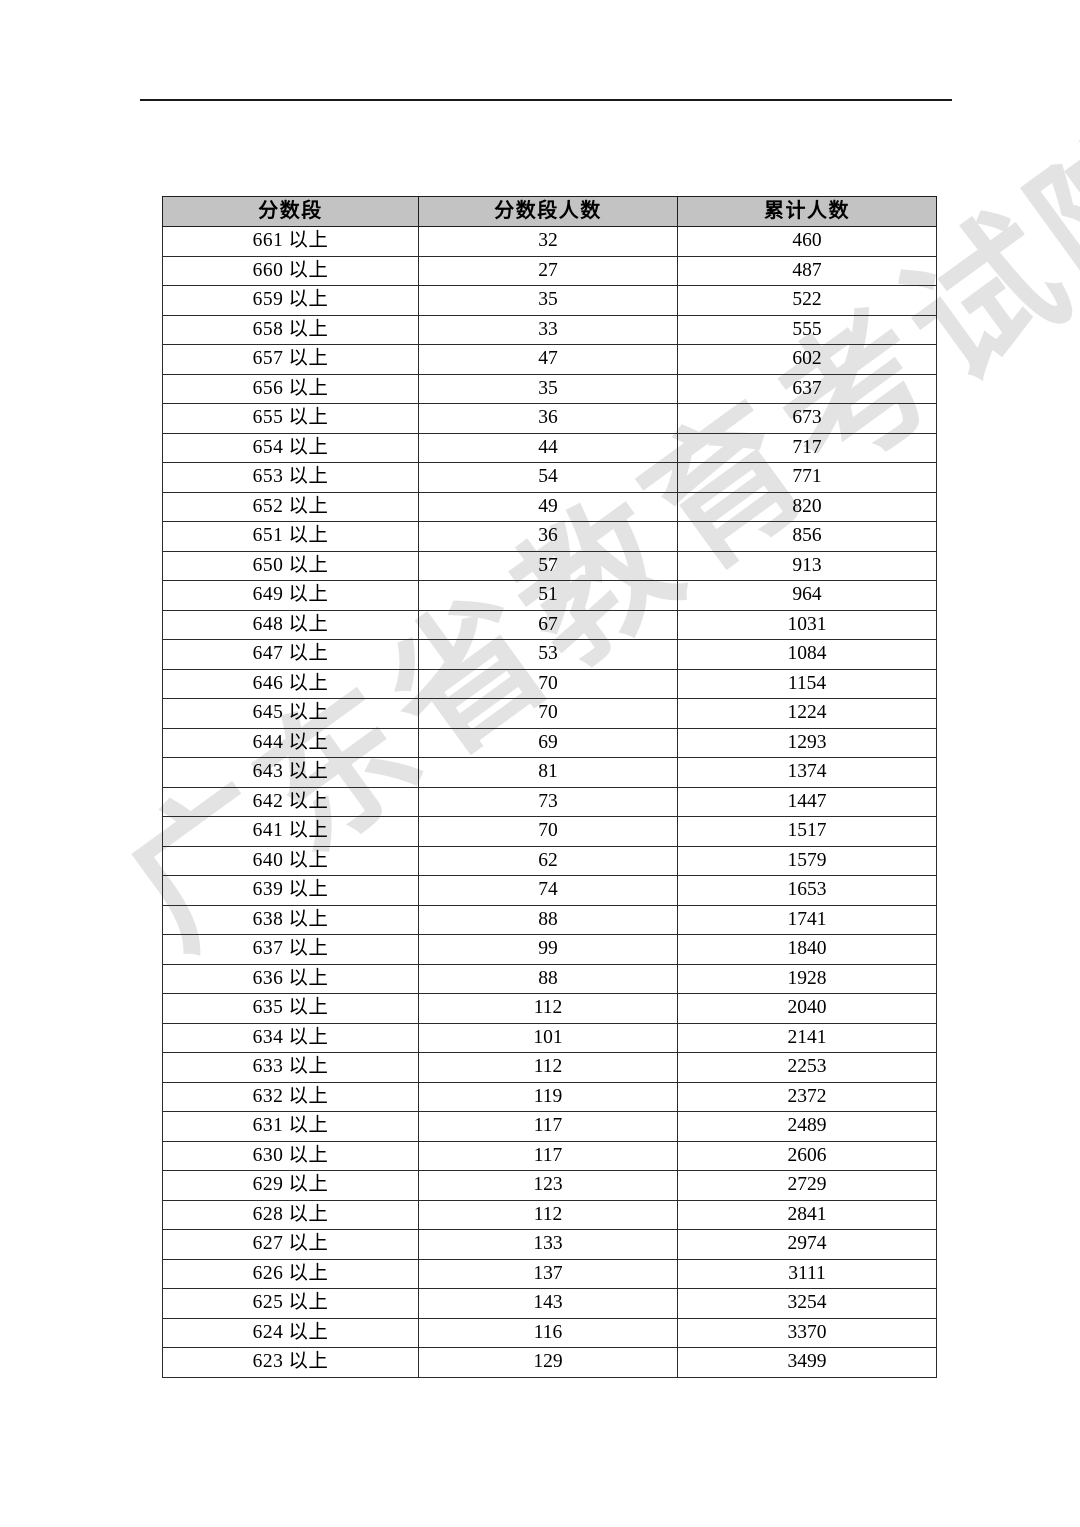 The width and height of the screenshot is (1080, 1527). I want to click on cell-band-count: 143, so click(548, 1303).